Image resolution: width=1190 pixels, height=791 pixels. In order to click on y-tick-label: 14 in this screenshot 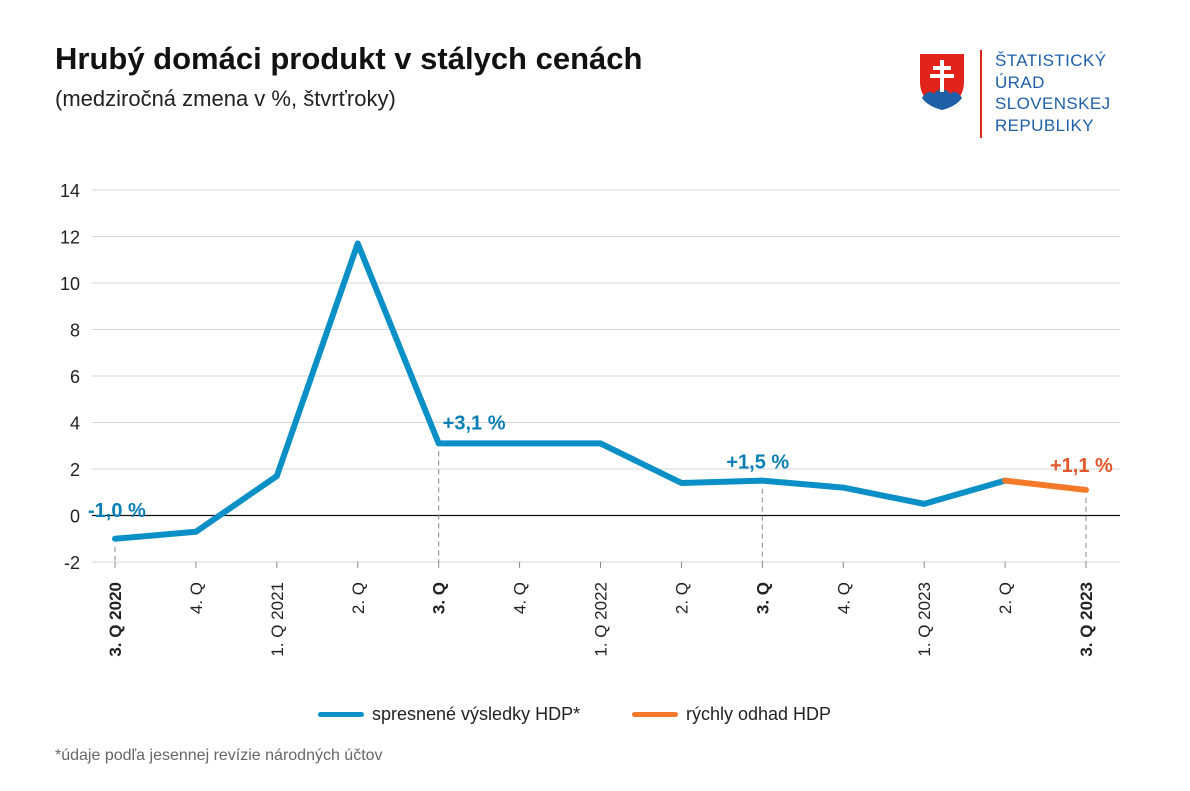, I will do `click(70, 191)`.